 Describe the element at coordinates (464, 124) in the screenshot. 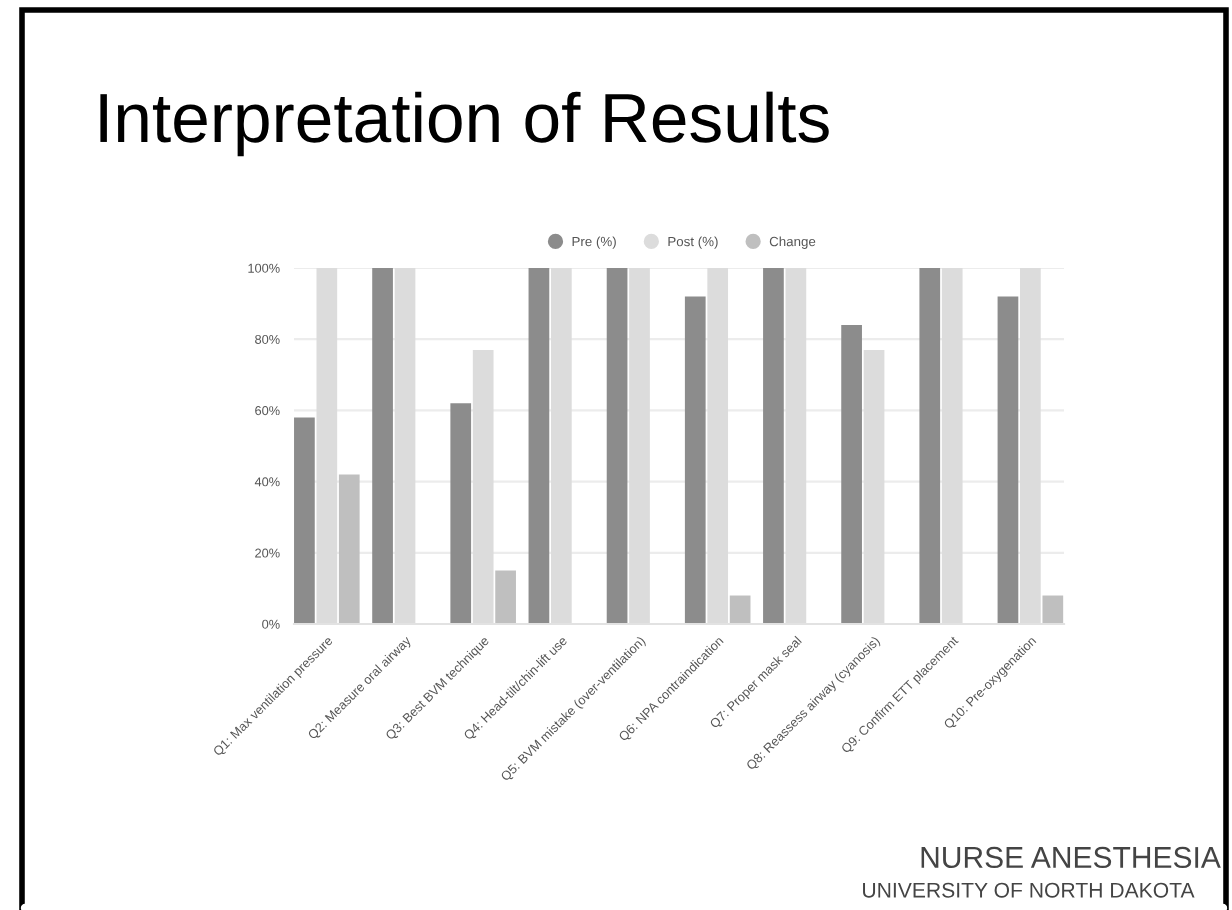

I see `chart-title: Interpretation of Results` at that location.